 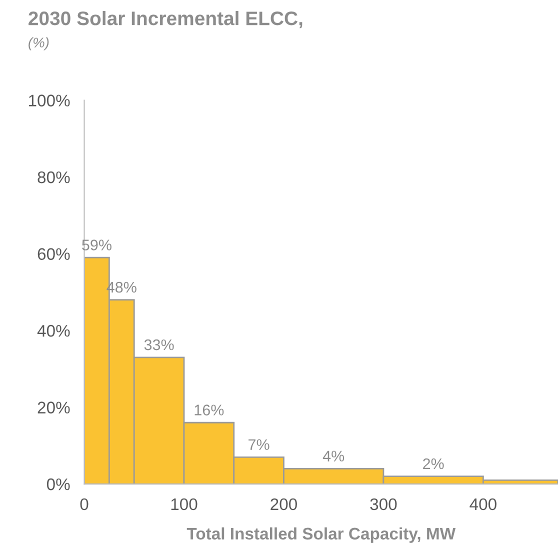 What do you see at coordinates (49, 100) in the screenshot?
I see `y-tick-label: 100%` at bounding box center [49, 100].